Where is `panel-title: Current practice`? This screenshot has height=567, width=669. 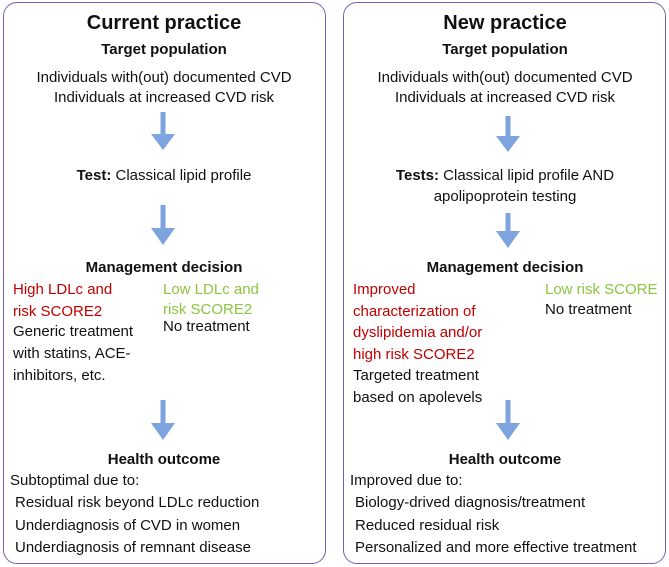 panel-title: Current practice is located at coordinates (164, 23).